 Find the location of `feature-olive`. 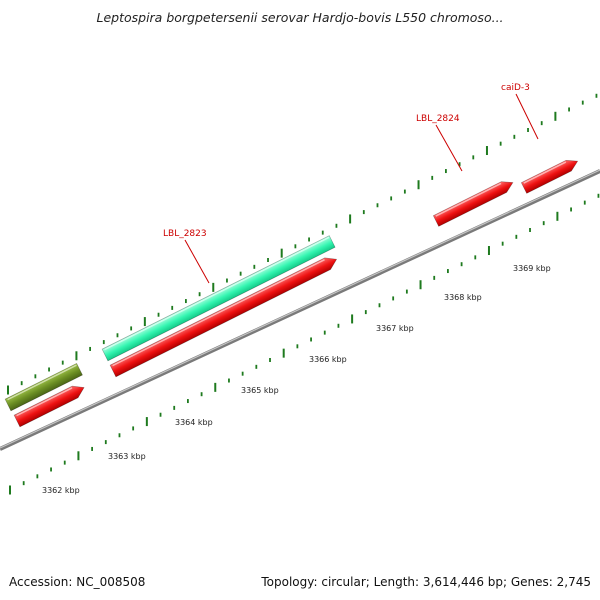

feature-olive is located at coordinates (43, 387).